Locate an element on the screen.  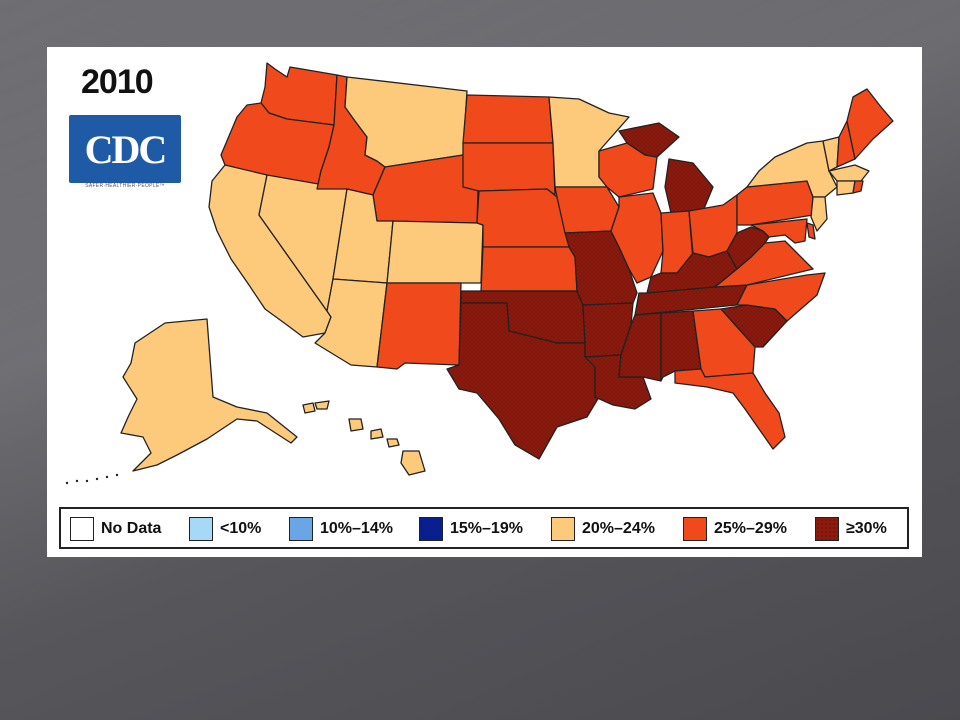
state-ND is located at coordinates (508, 119).